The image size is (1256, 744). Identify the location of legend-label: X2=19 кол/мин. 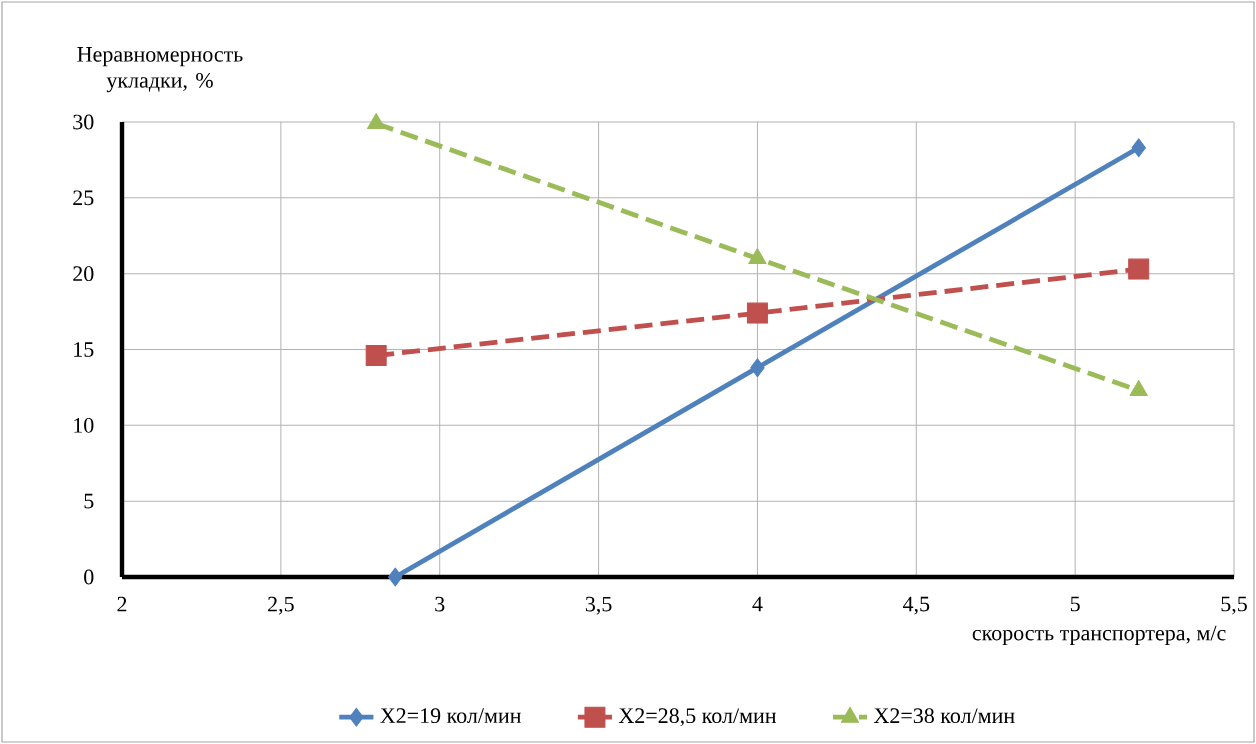
(450, 716).